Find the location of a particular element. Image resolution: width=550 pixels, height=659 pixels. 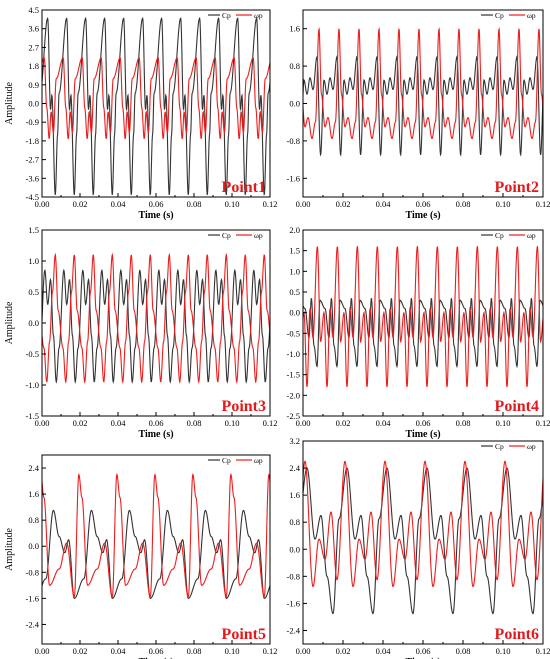

y-tick-label: 0.5 is located at coordinates (33, 292).